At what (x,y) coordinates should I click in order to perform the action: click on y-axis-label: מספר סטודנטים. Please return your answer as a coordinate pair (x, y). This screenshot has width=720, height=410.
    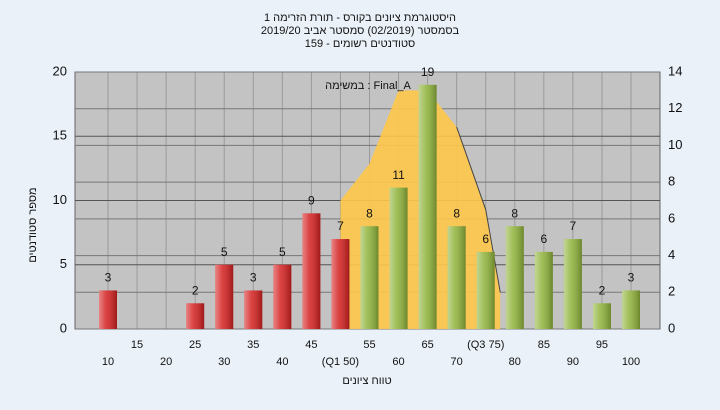
    Looking at the image, I should click on (33, 224).